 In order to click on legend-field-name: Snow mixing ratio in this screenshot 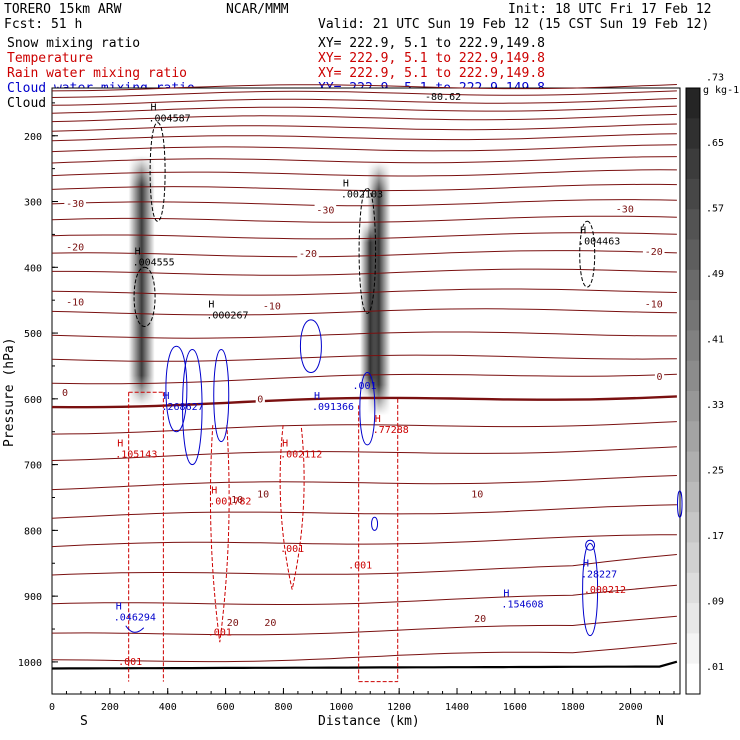, I will do `click(73, 43)`.